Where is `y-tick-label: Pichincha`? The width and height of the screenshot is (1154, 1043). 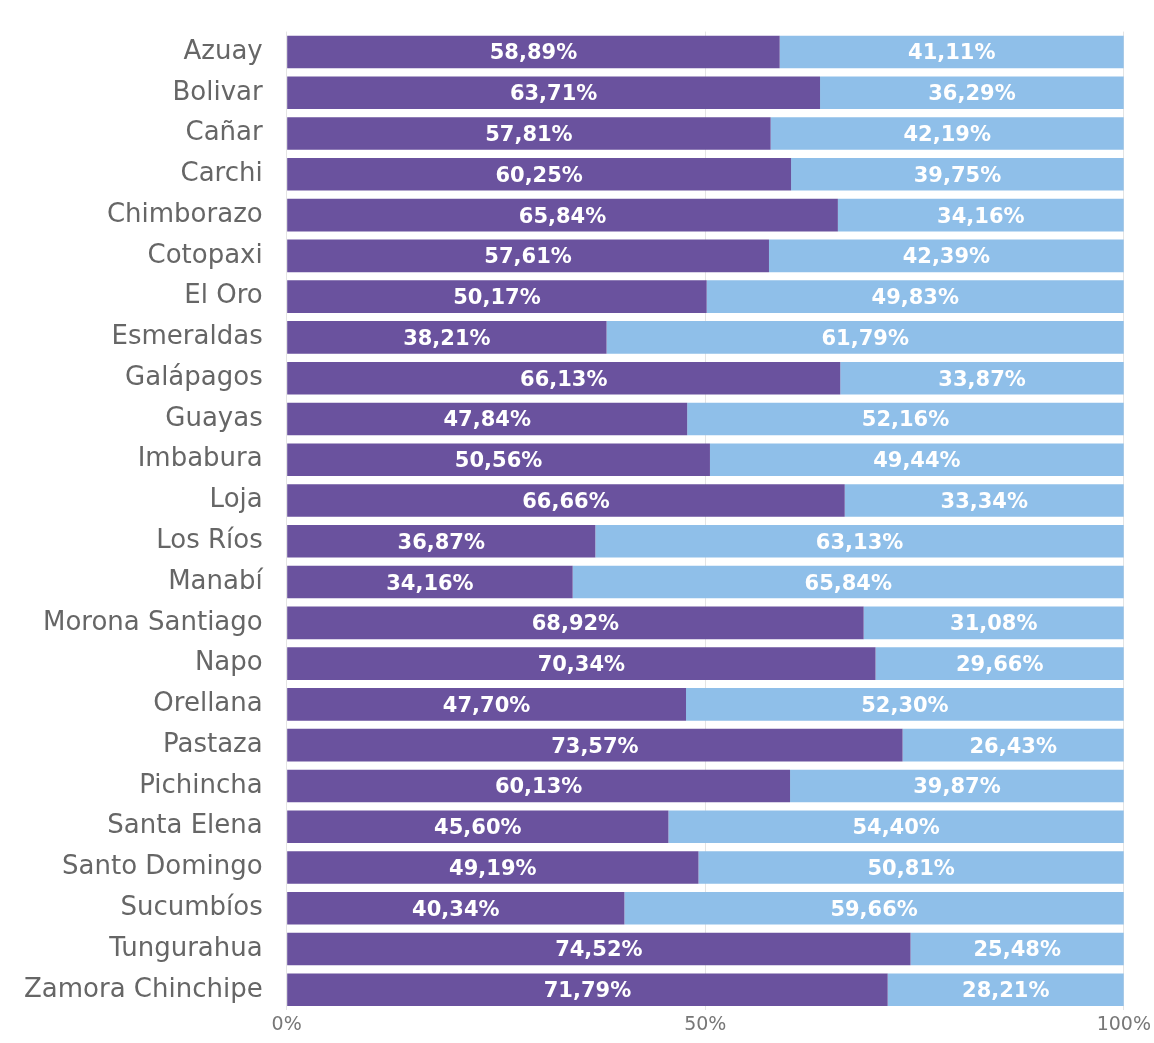
y-tick-label: Pichincha is located at coordinates (201, 783).